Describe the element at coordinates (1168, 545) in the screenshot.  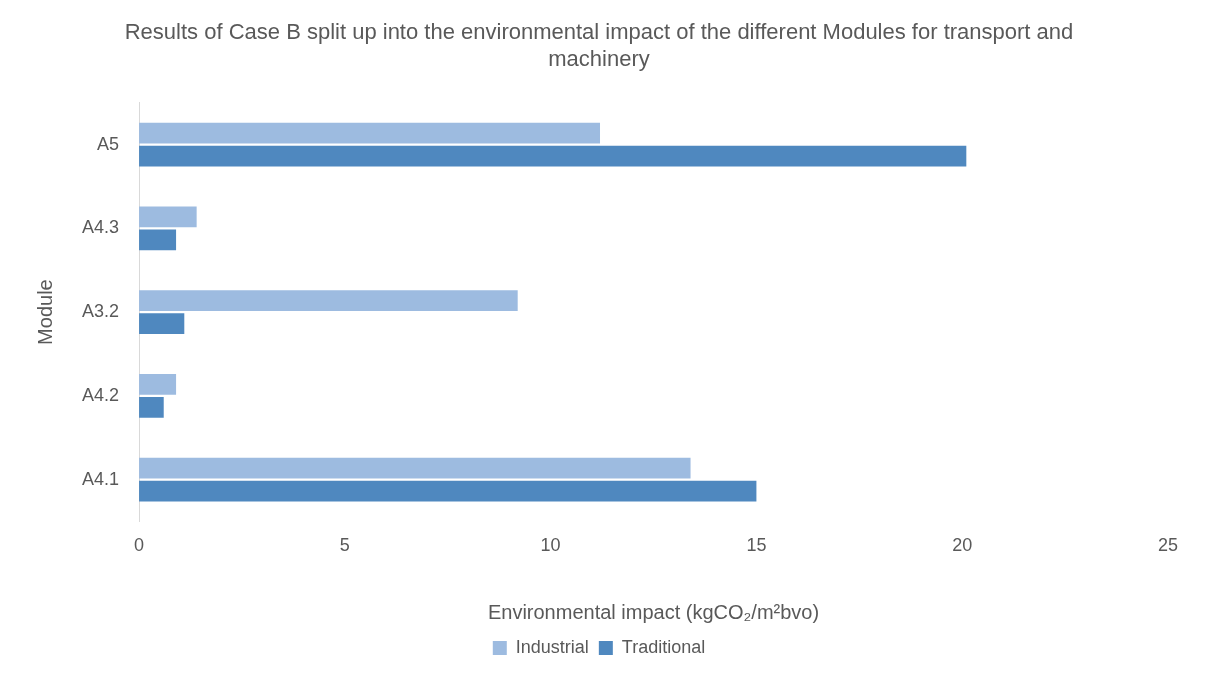
I see `x-tick-label: 25` at that location.